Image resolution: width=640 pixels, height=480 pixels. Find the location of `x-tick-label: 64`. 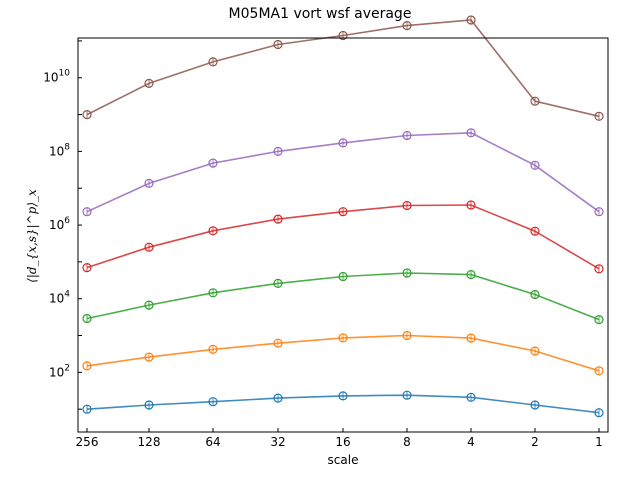

x-tick-label: 64 is located at coordinates (212, 442).